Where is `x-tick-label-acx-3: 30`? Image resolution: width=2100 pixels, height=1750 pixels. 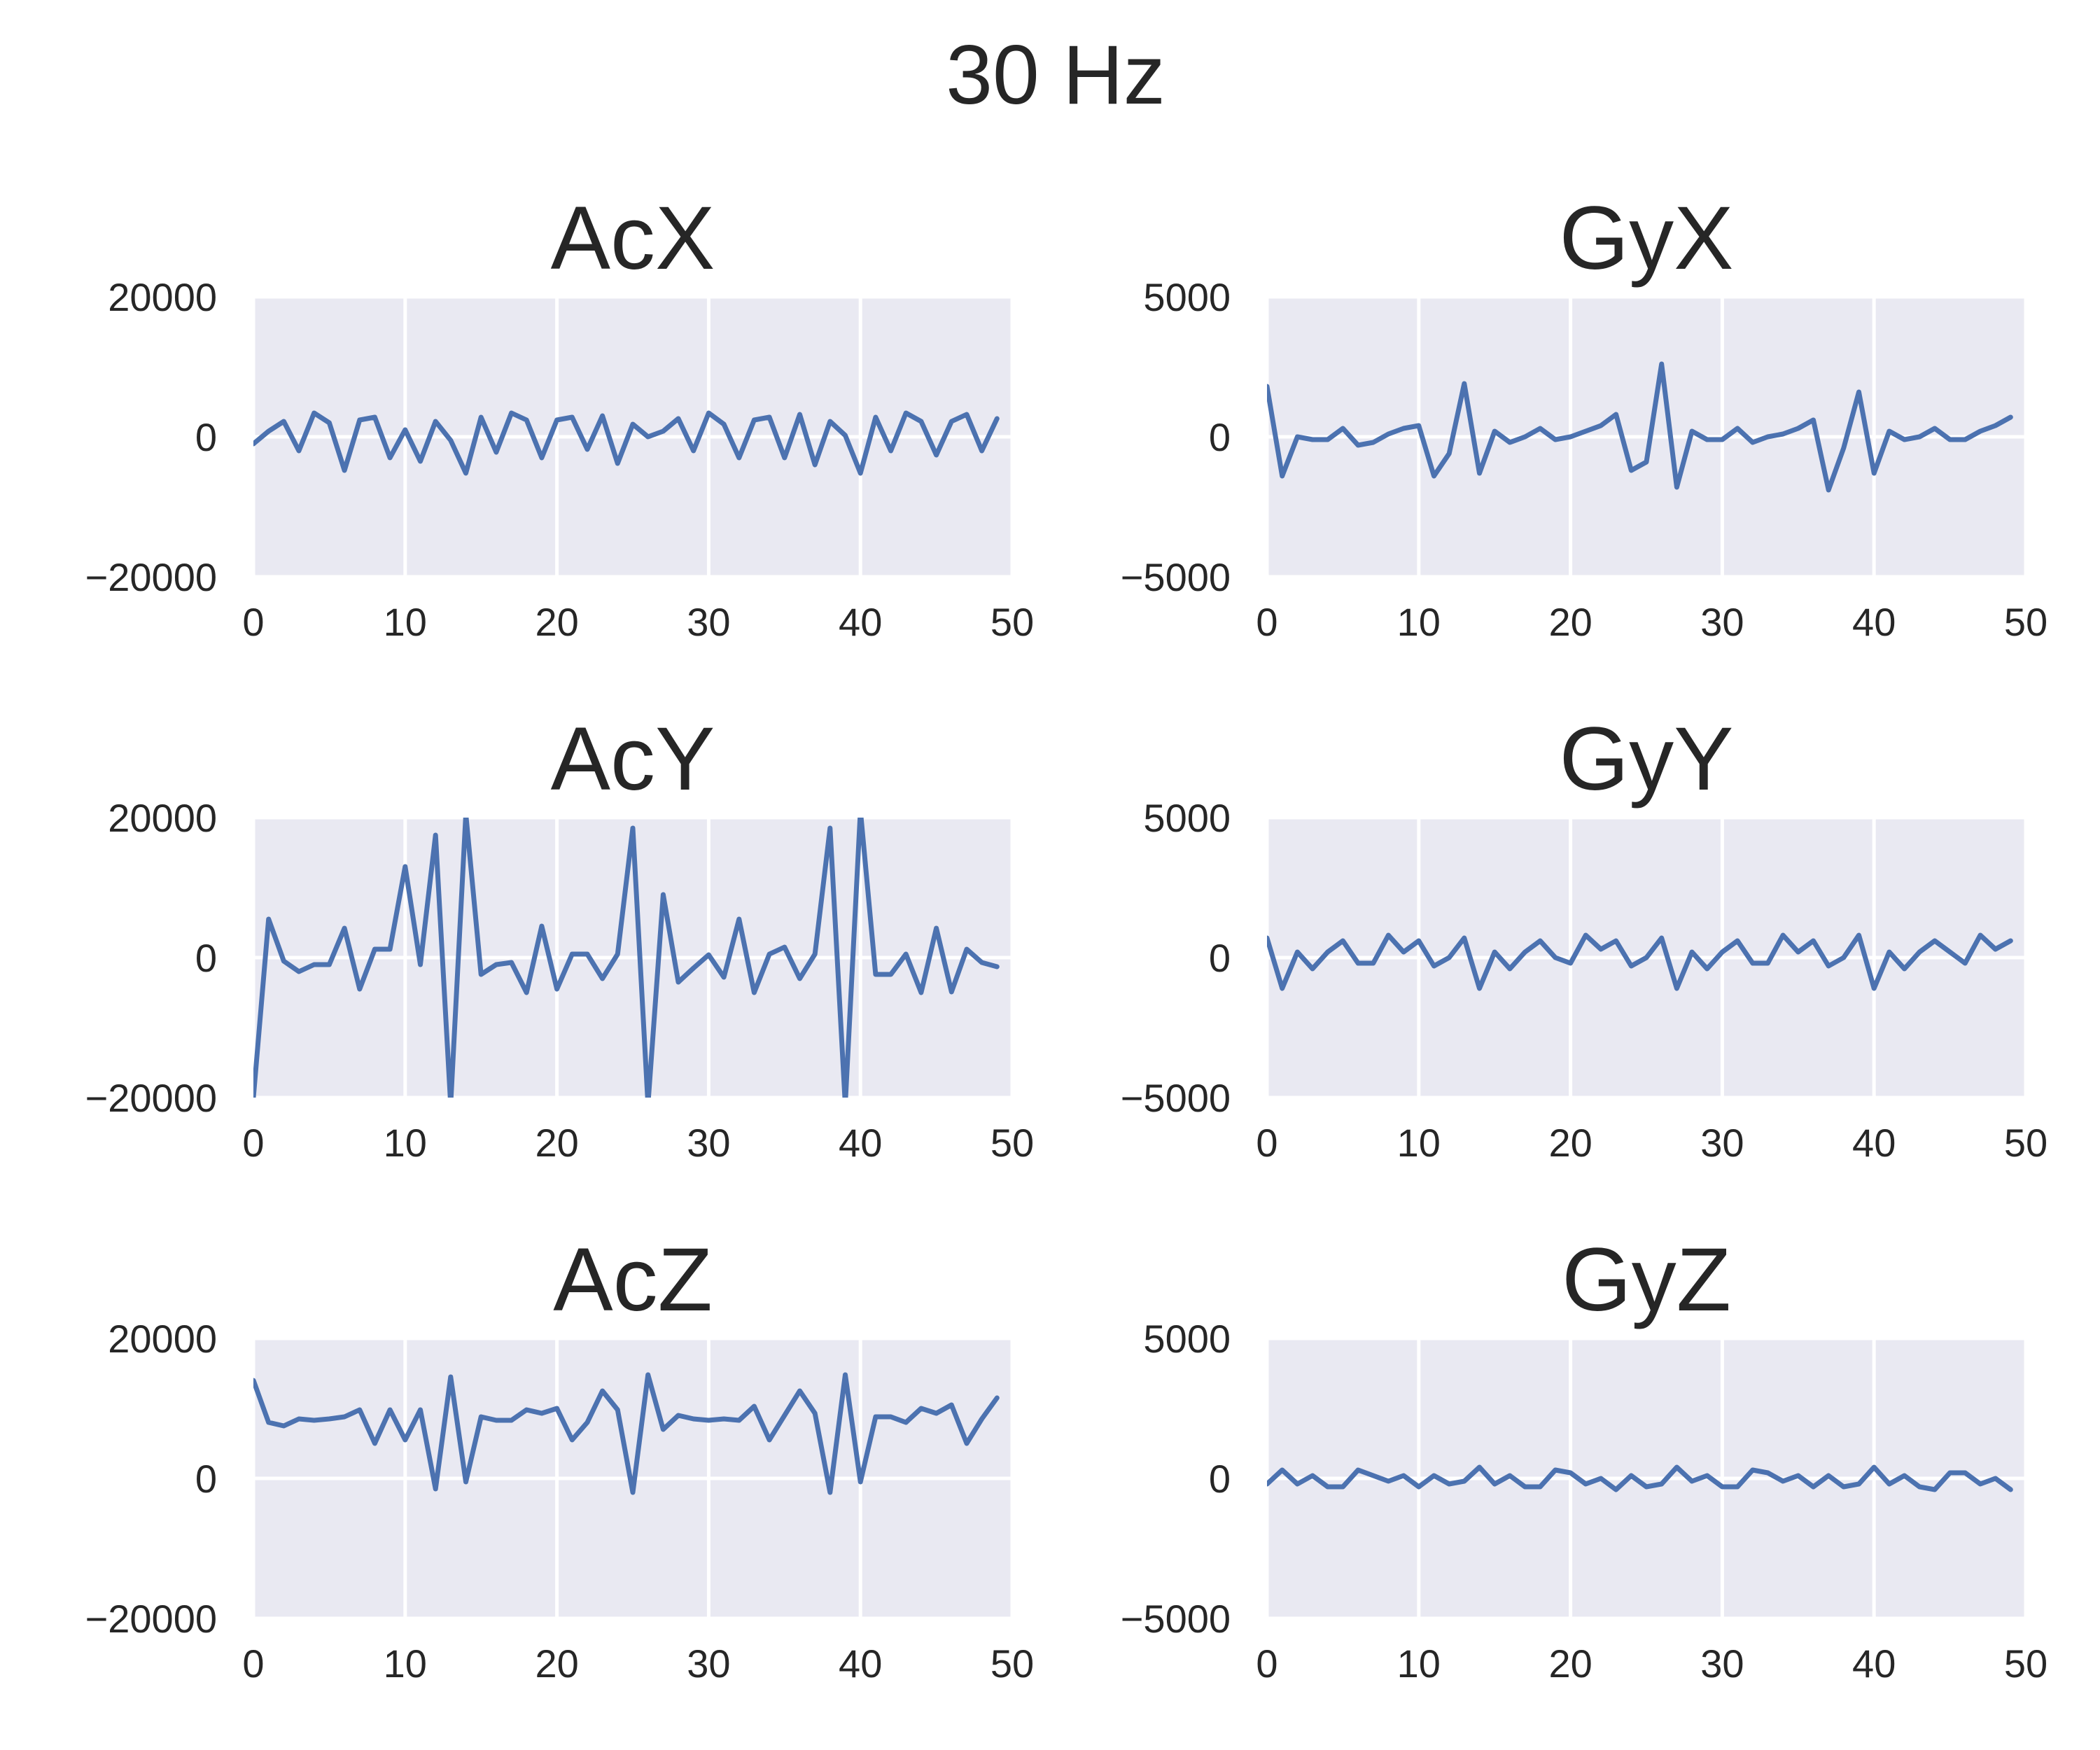
x-tick-label-acx-3: 30 is located at coordinates (708, 622).